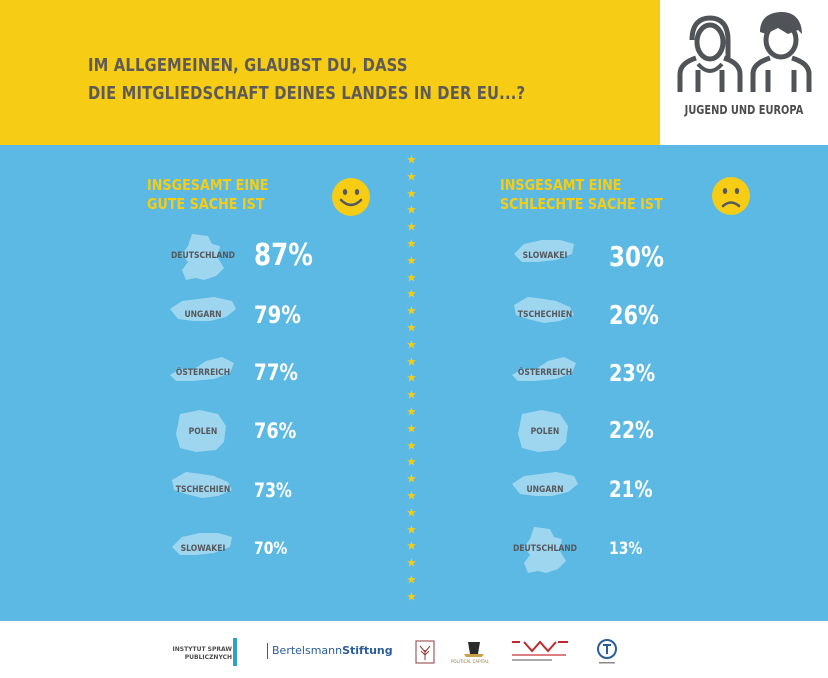 The image size is (828, 678). Describe the element at coordinates (208, 657) in the screenshot. I see `isp-line-2: PUBLICZNYCH` at that location.